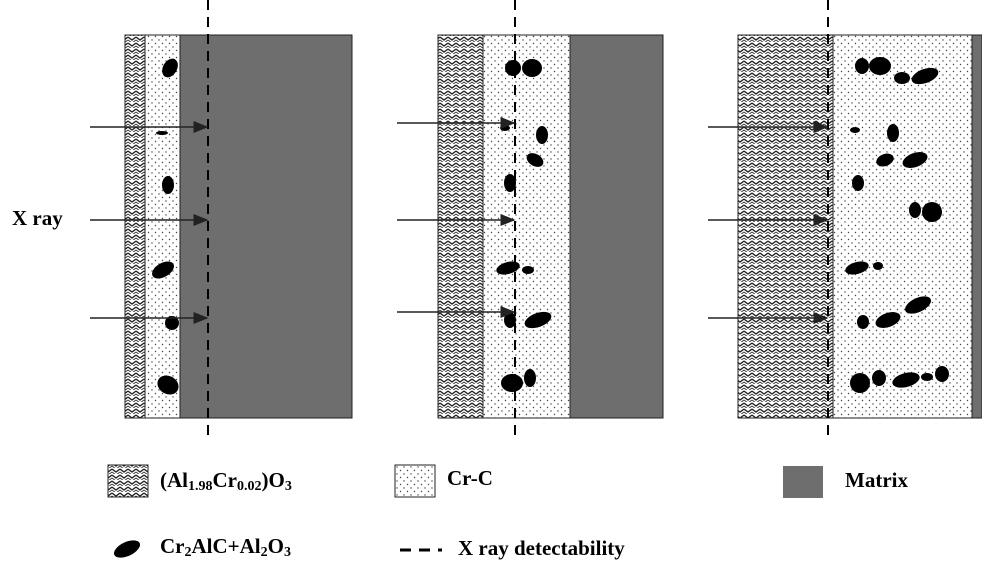 This screenshot has width=982, height=569. I want to click on x-ray-label: X ray, so click(37, 218).